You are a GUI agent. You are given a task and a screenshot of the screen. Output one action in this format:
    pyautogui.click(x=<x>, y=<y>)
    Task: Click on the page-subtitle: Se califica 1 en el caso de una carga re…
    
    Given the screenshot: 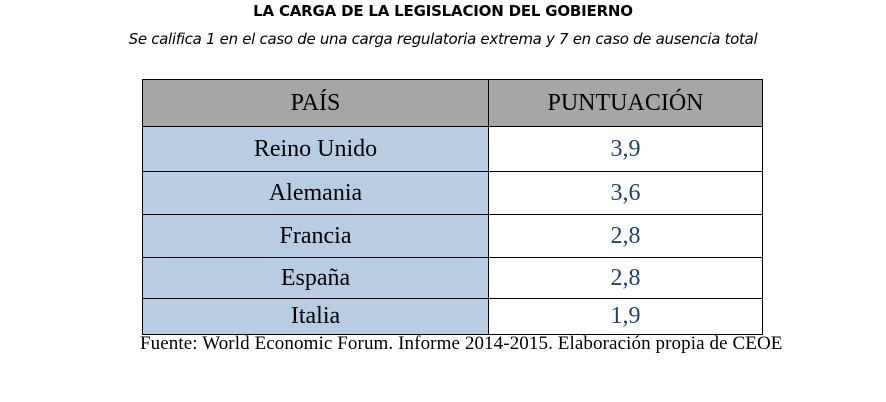 What is the action you would take?
    pyautogui.click(x=443, y=39)
    